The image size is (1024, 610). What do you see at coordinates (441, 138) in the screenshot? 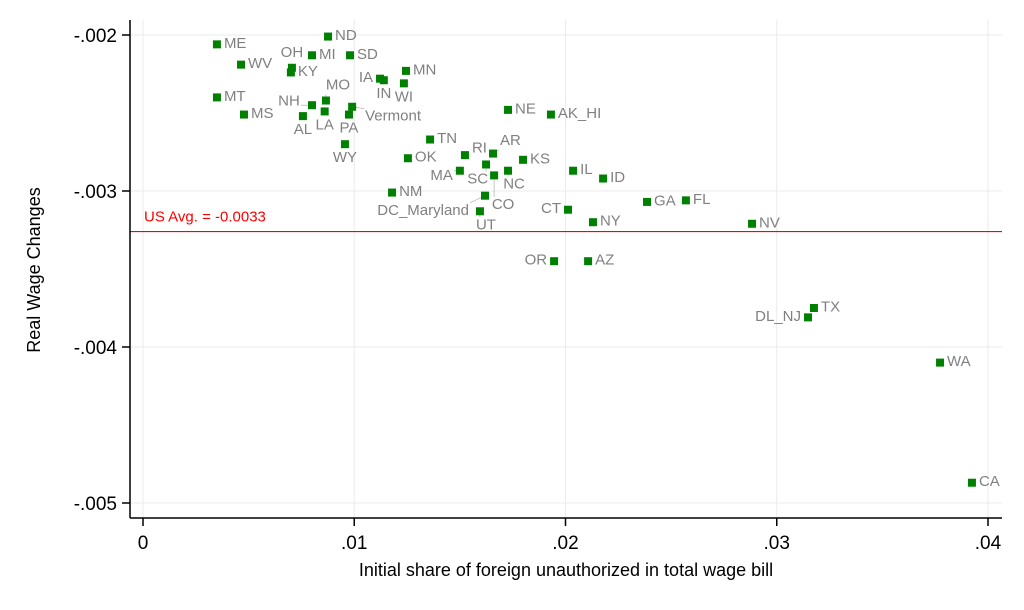
I see `data-point-tn: TN` at bounding box center [441, 138].